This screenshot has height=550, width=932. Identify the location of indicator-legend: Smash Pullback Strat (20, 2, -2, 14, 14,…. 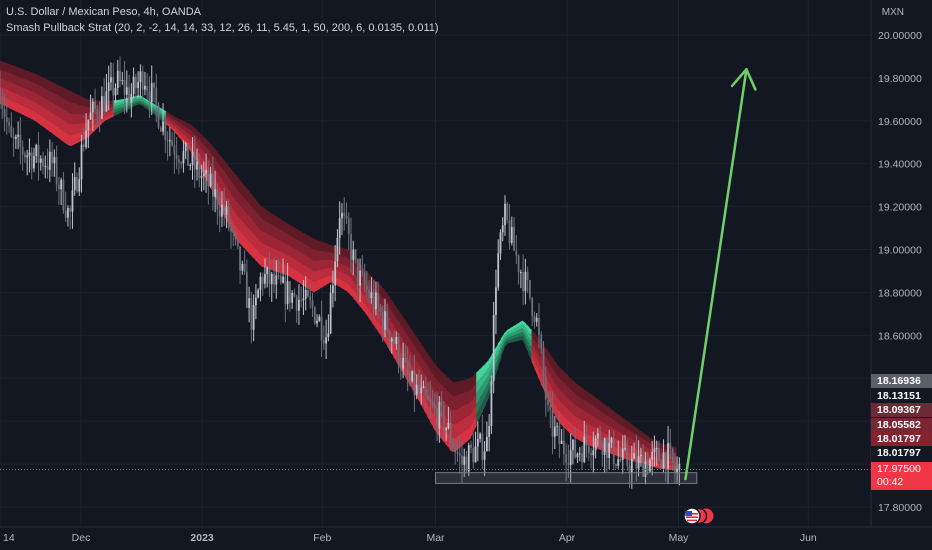
(222, 28).